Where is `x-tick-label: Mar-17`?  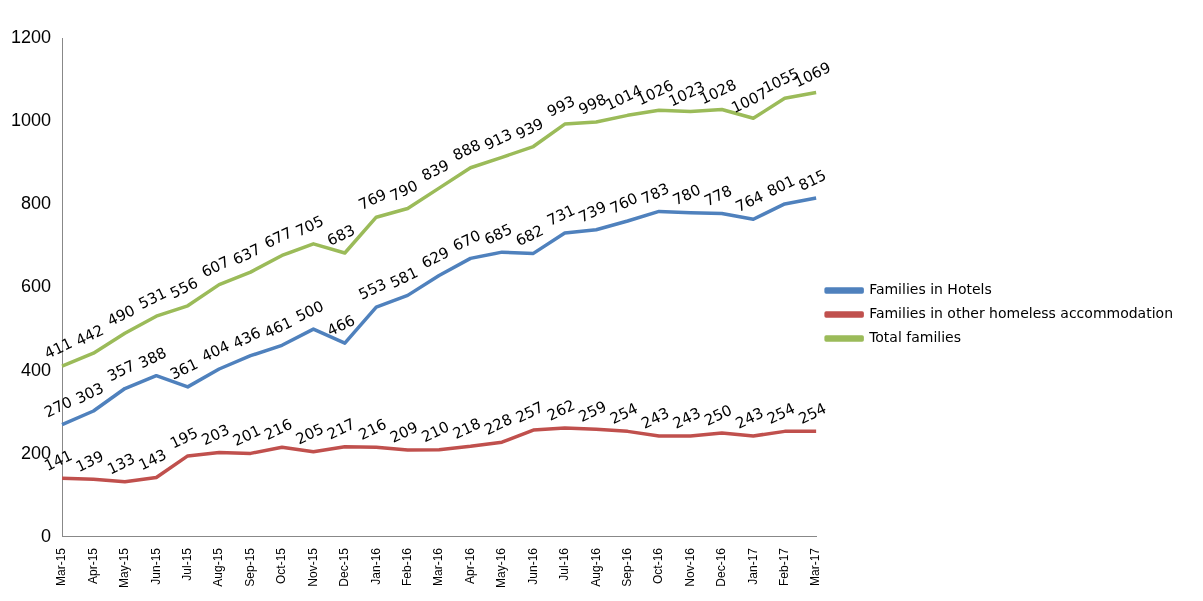
x-tick-label: Mar-17 is located at coordinates (815, 566).